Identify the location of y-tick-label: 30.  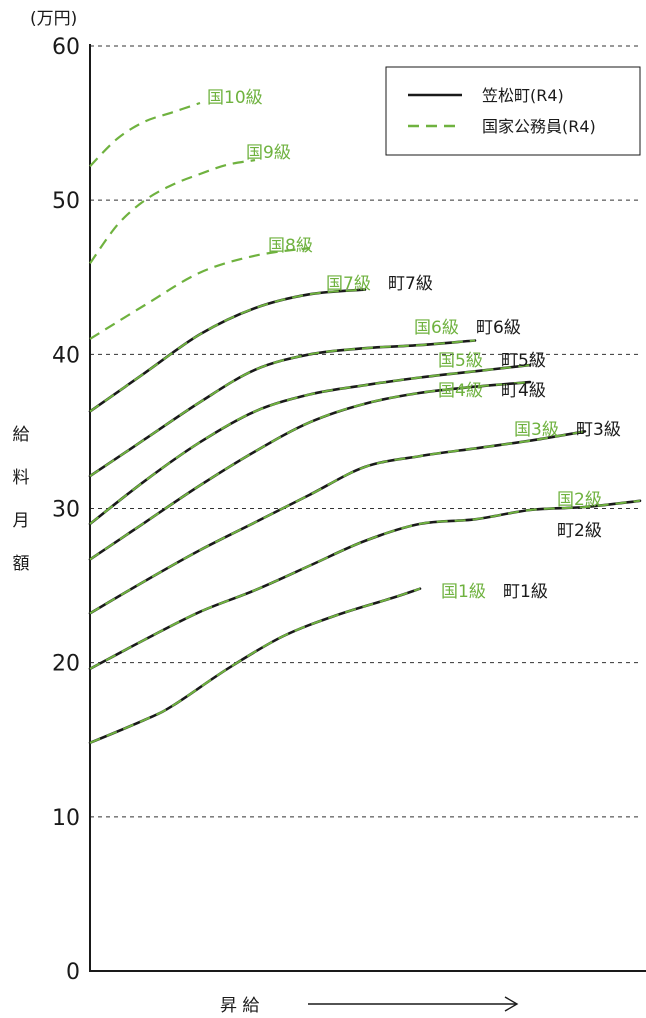
(66, 510).